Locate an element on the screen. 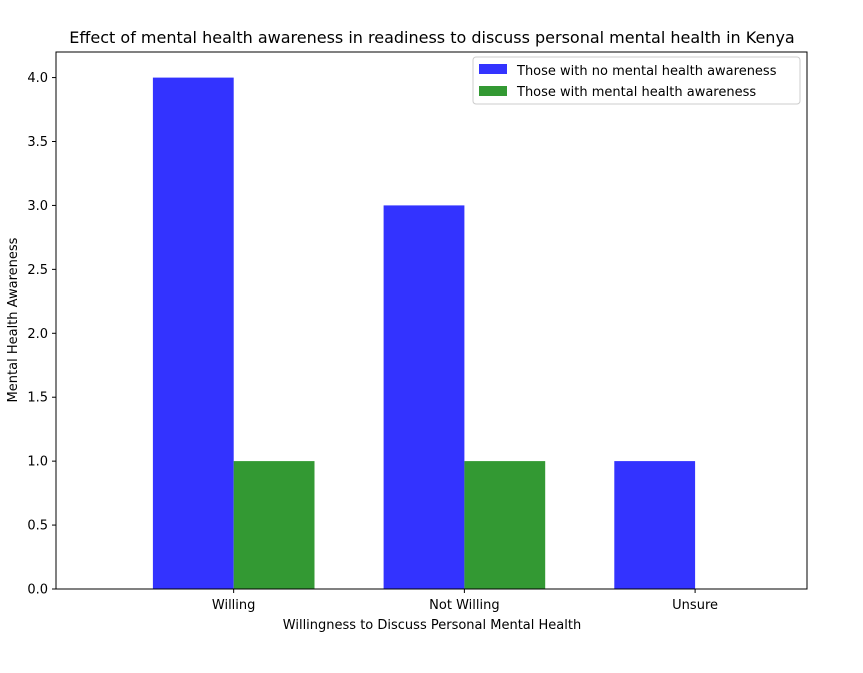  y-tick-label: 1.0 is located at coordinates (37, 462).